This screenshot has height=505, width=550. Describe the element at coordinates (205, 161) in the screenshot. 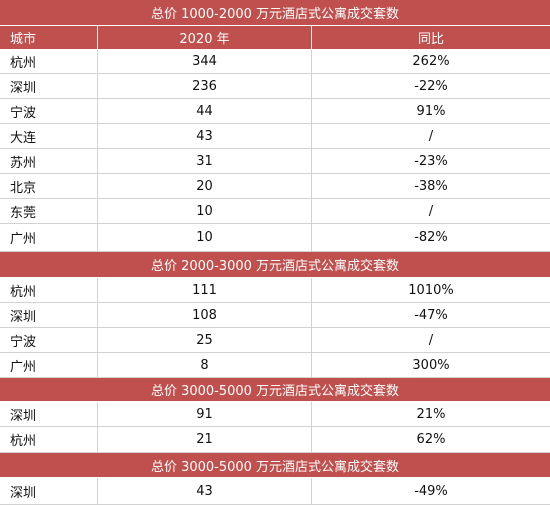

I see `count-cell: 31` at that location.